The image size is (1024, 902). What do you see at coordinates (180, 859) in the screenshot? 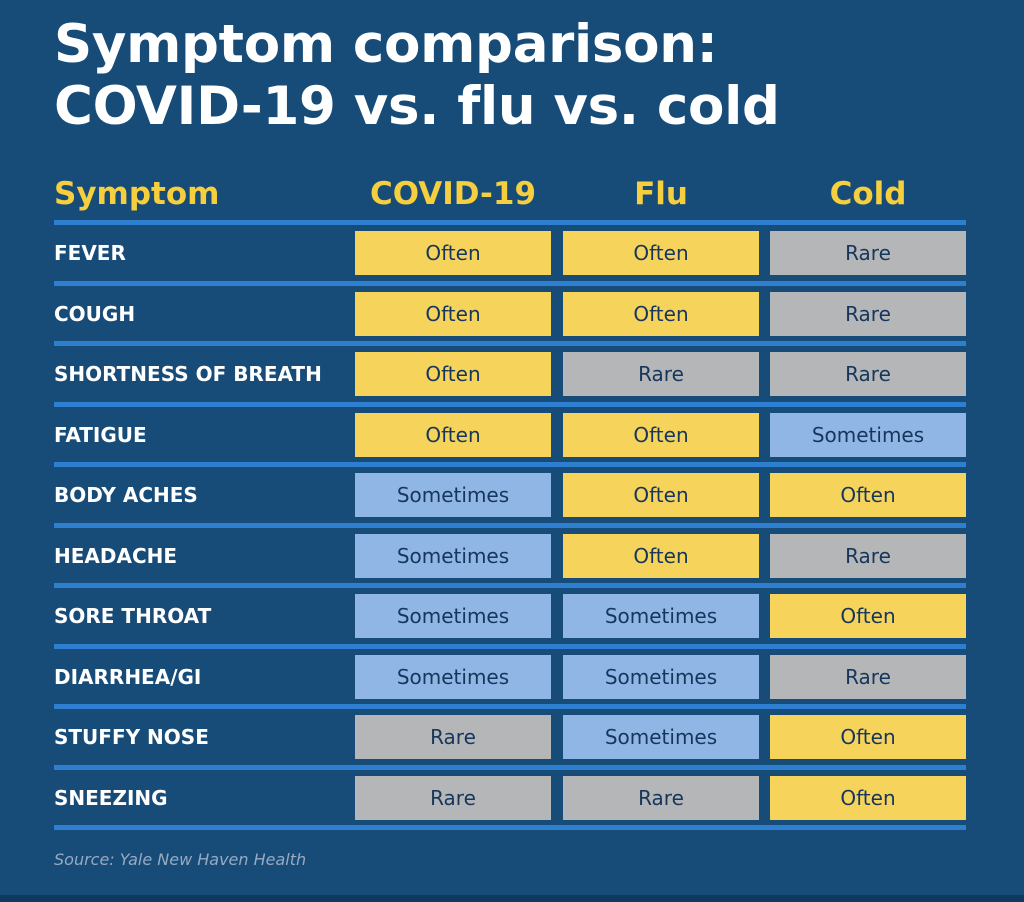
I see `source-note: Source: Yale New Haven Health` at bounding box center [180, 859].